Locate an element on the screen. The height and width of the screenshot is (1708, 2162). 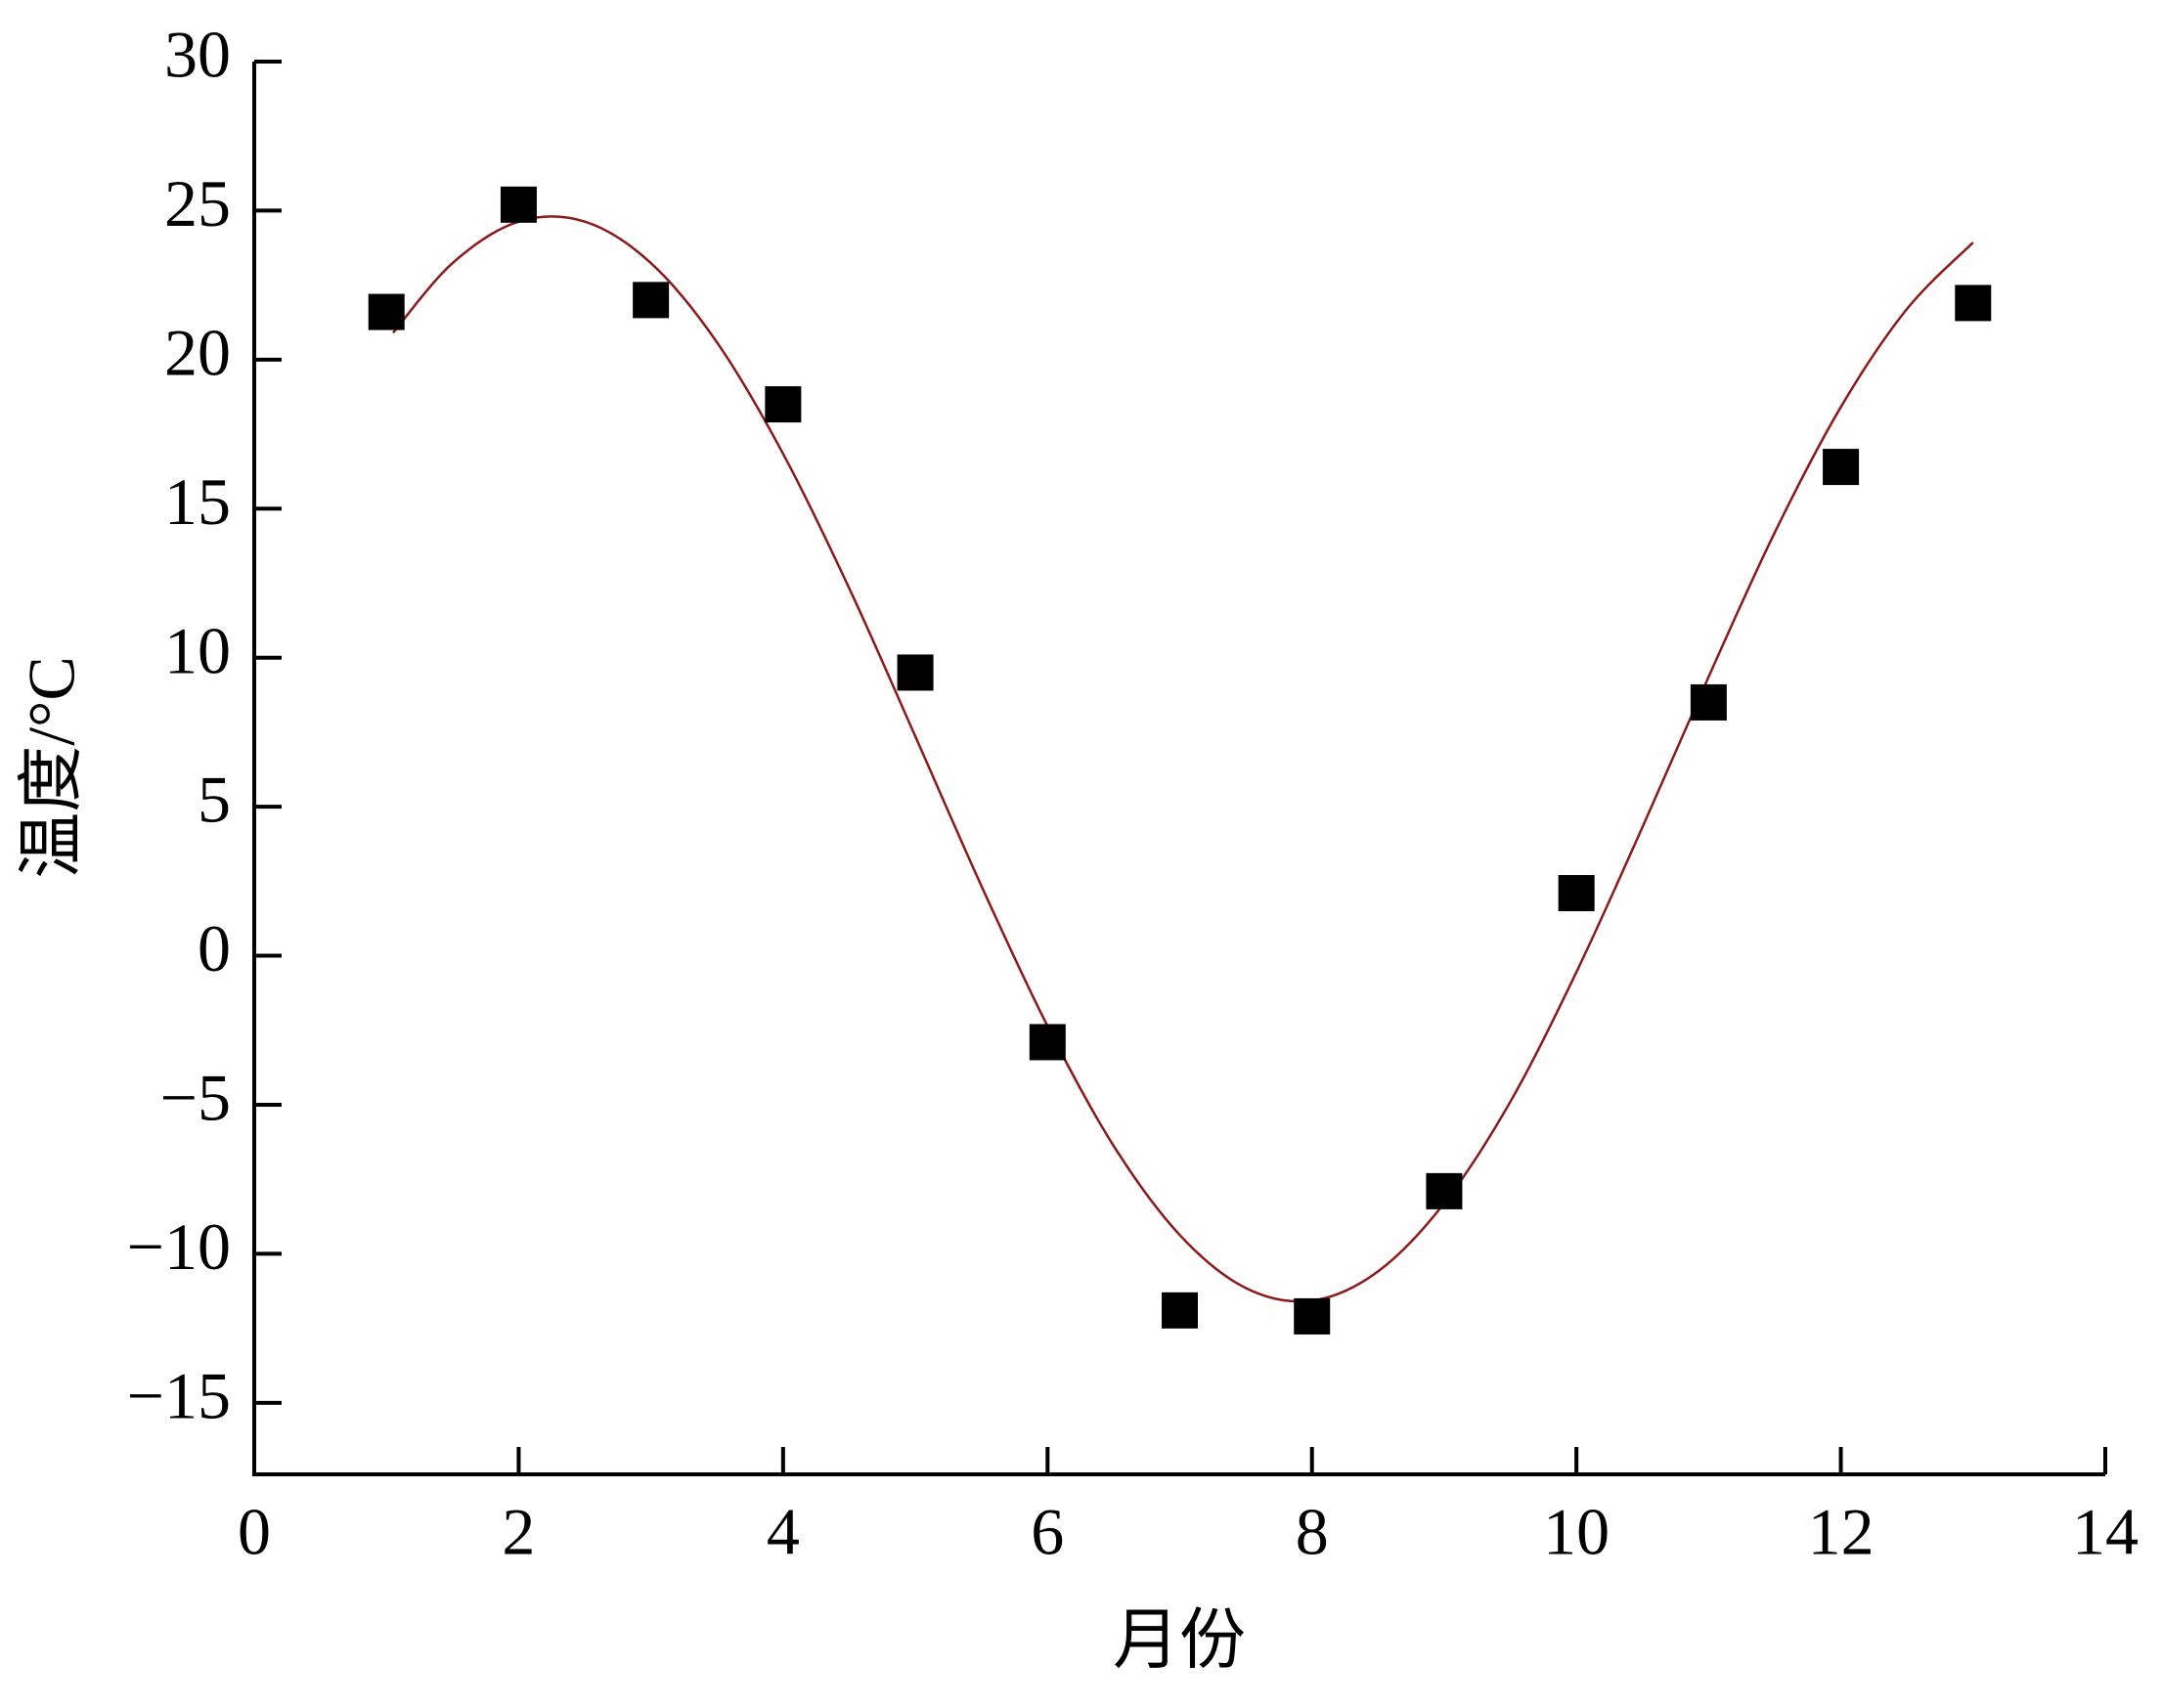
x-tick-label: 0 is located at coordinates (254, 1532).